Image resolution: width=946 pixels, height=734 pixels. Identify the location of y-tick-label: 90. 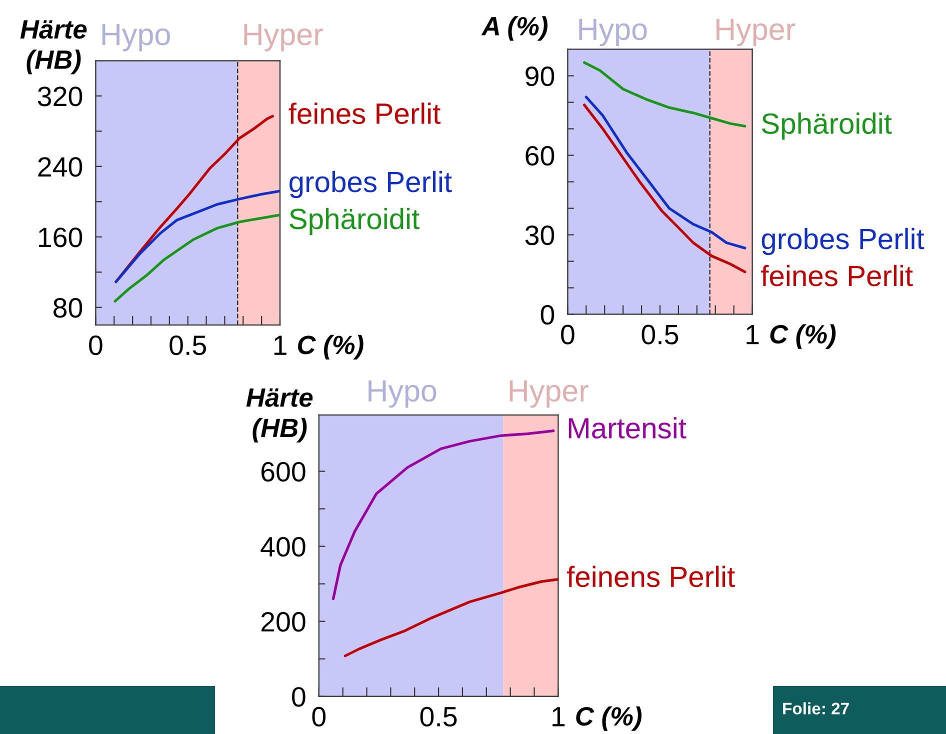
(540, 76).